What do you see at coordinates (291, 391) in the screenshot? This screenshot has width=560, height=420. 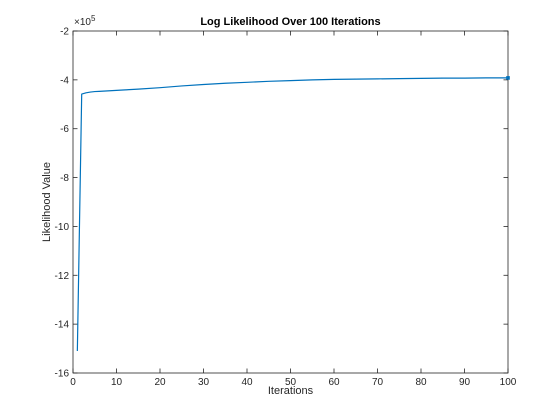 I see `x-axis-label: Iterations` at bounding box center [291, 391].